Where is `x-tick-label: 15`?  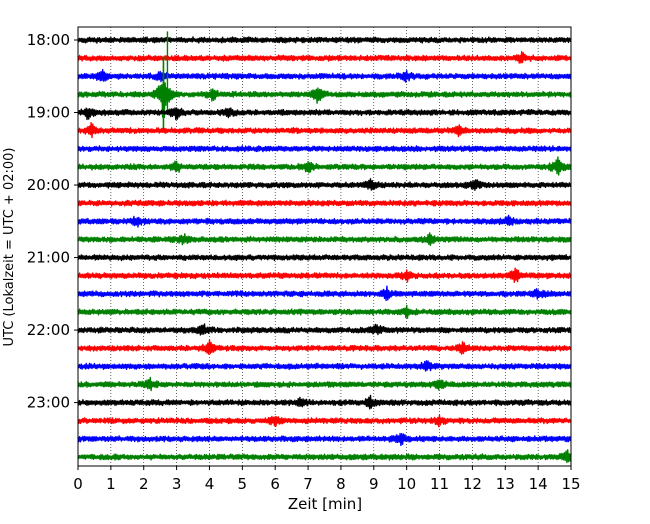
x-tick-label: 15 is located at coordinates (570, 484).